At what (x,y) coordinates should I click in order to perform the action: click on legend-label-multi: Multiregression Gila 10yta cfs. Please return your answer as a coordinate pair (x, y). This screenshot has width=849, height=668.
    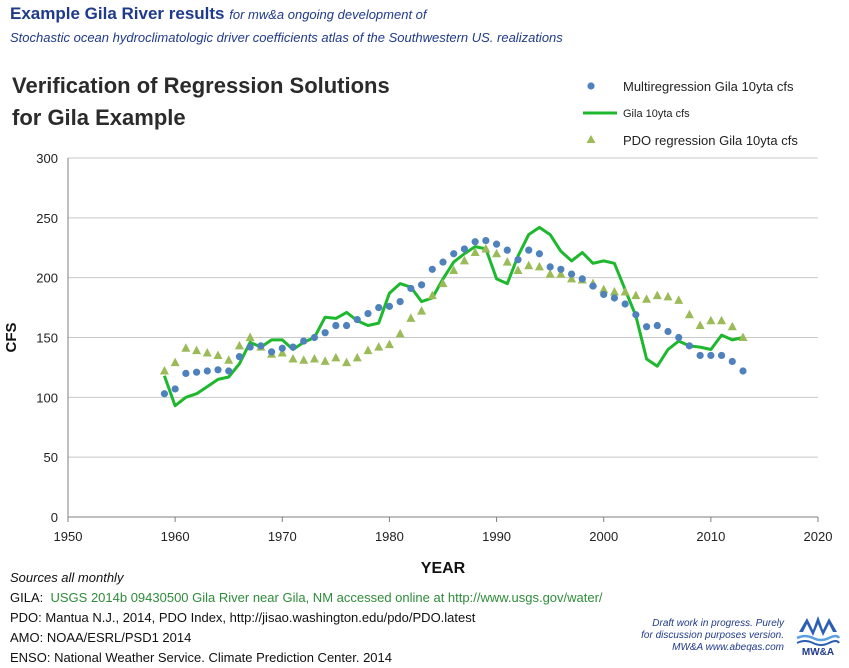
    Looking at the image, I should click on (708, 86).